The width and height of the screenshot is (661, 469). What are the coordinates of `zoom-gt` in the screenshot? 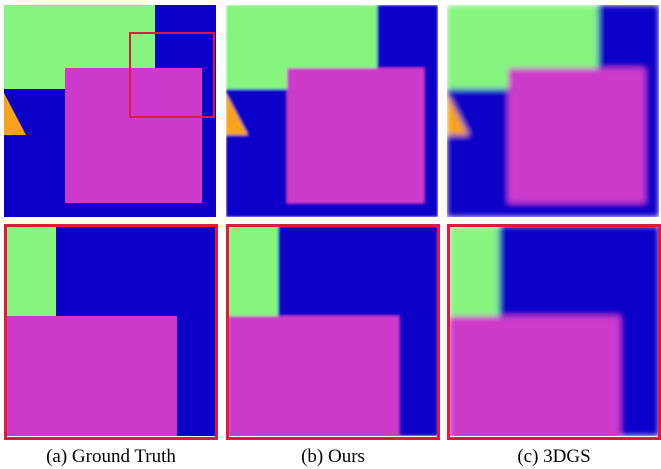 It's located at (111, 331).